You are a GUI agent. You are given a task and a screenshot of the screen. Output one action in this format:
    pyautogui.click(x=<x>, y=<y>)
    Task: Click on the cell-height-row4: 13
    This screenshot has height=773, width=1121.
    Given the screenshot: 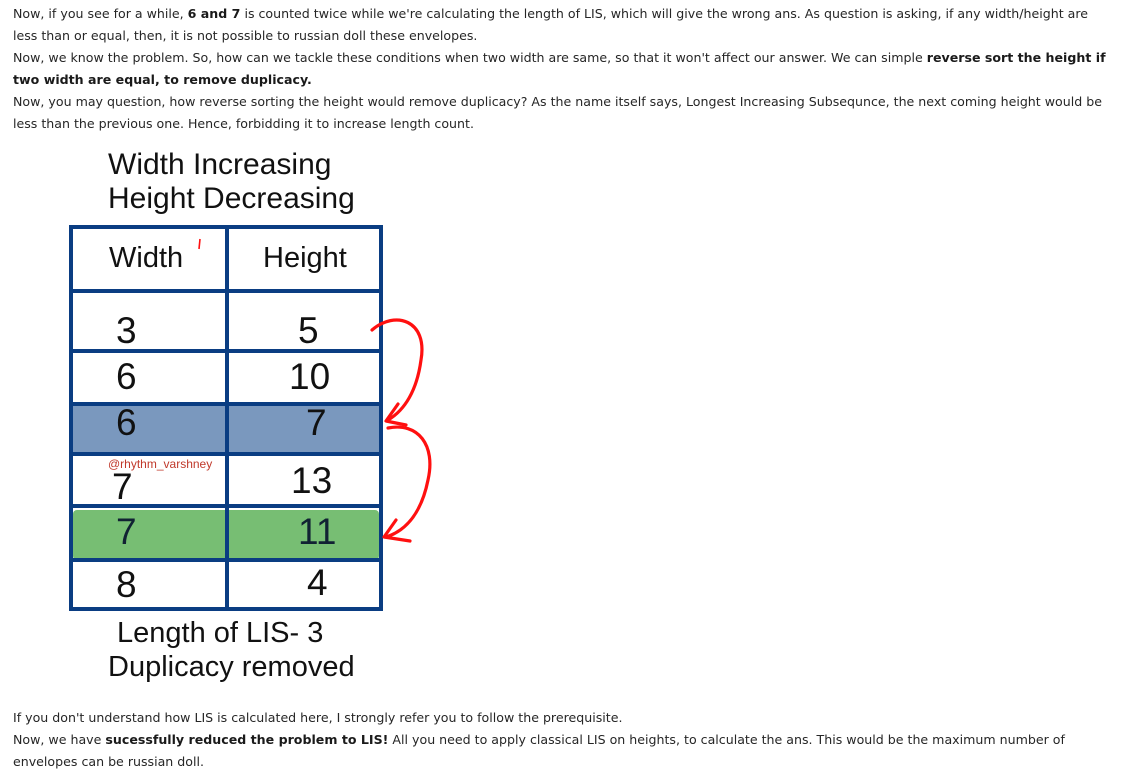 What is the action you would take?
    pyautogui.click(x=312, y=480)
    